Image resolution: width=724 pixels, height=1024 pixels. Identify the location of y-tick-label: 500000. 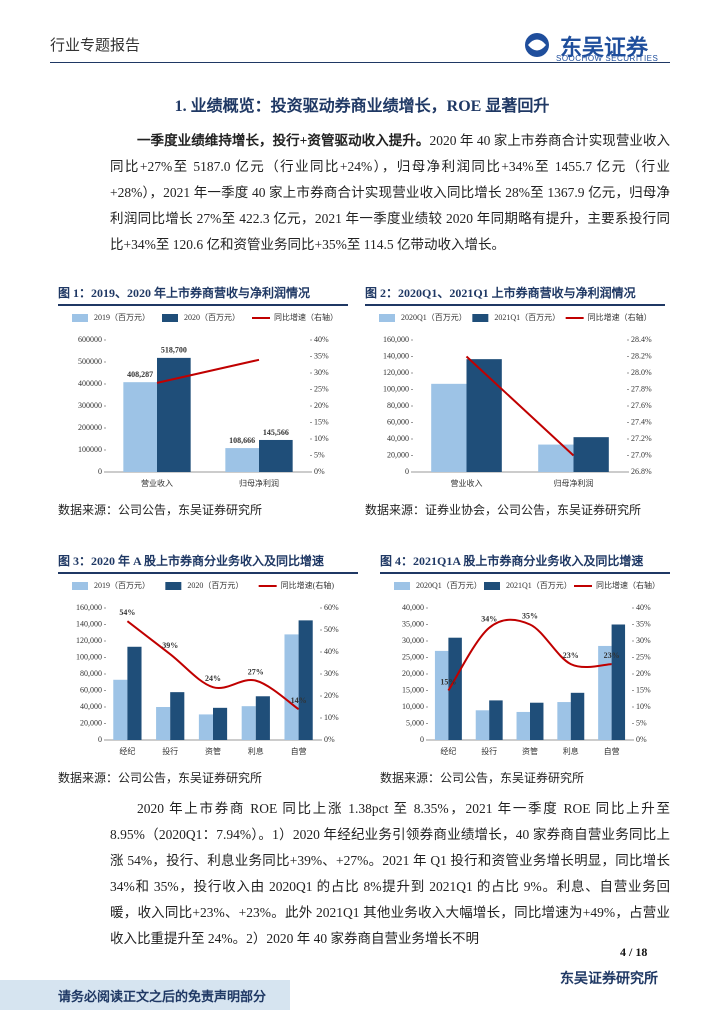
(90, 361).